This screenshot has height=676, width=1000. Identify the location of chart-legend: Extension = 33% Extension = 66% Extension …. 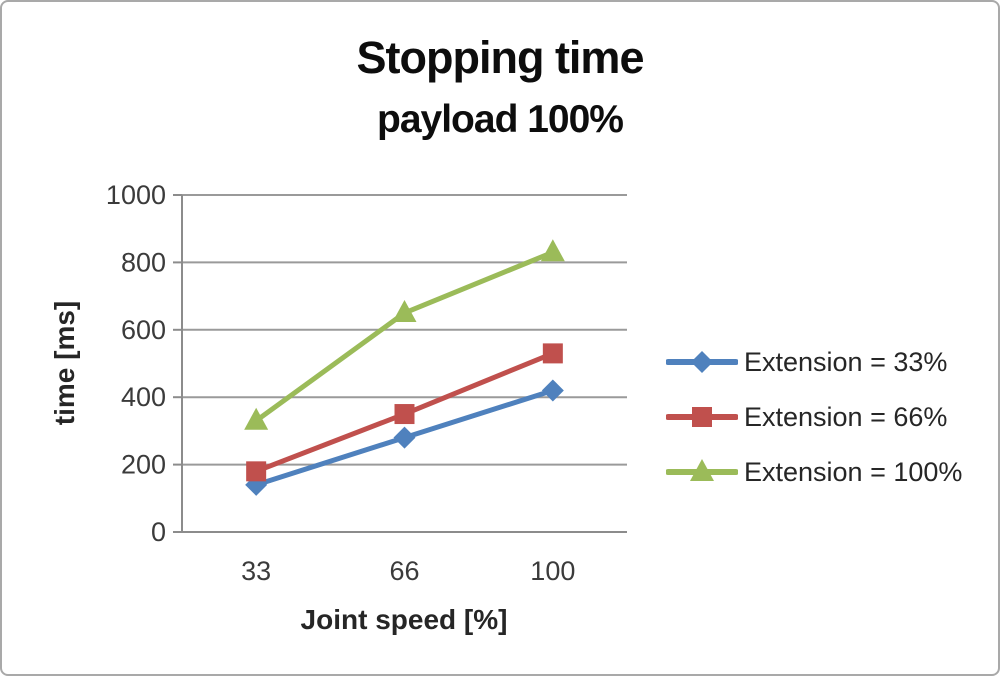
(814, 417).